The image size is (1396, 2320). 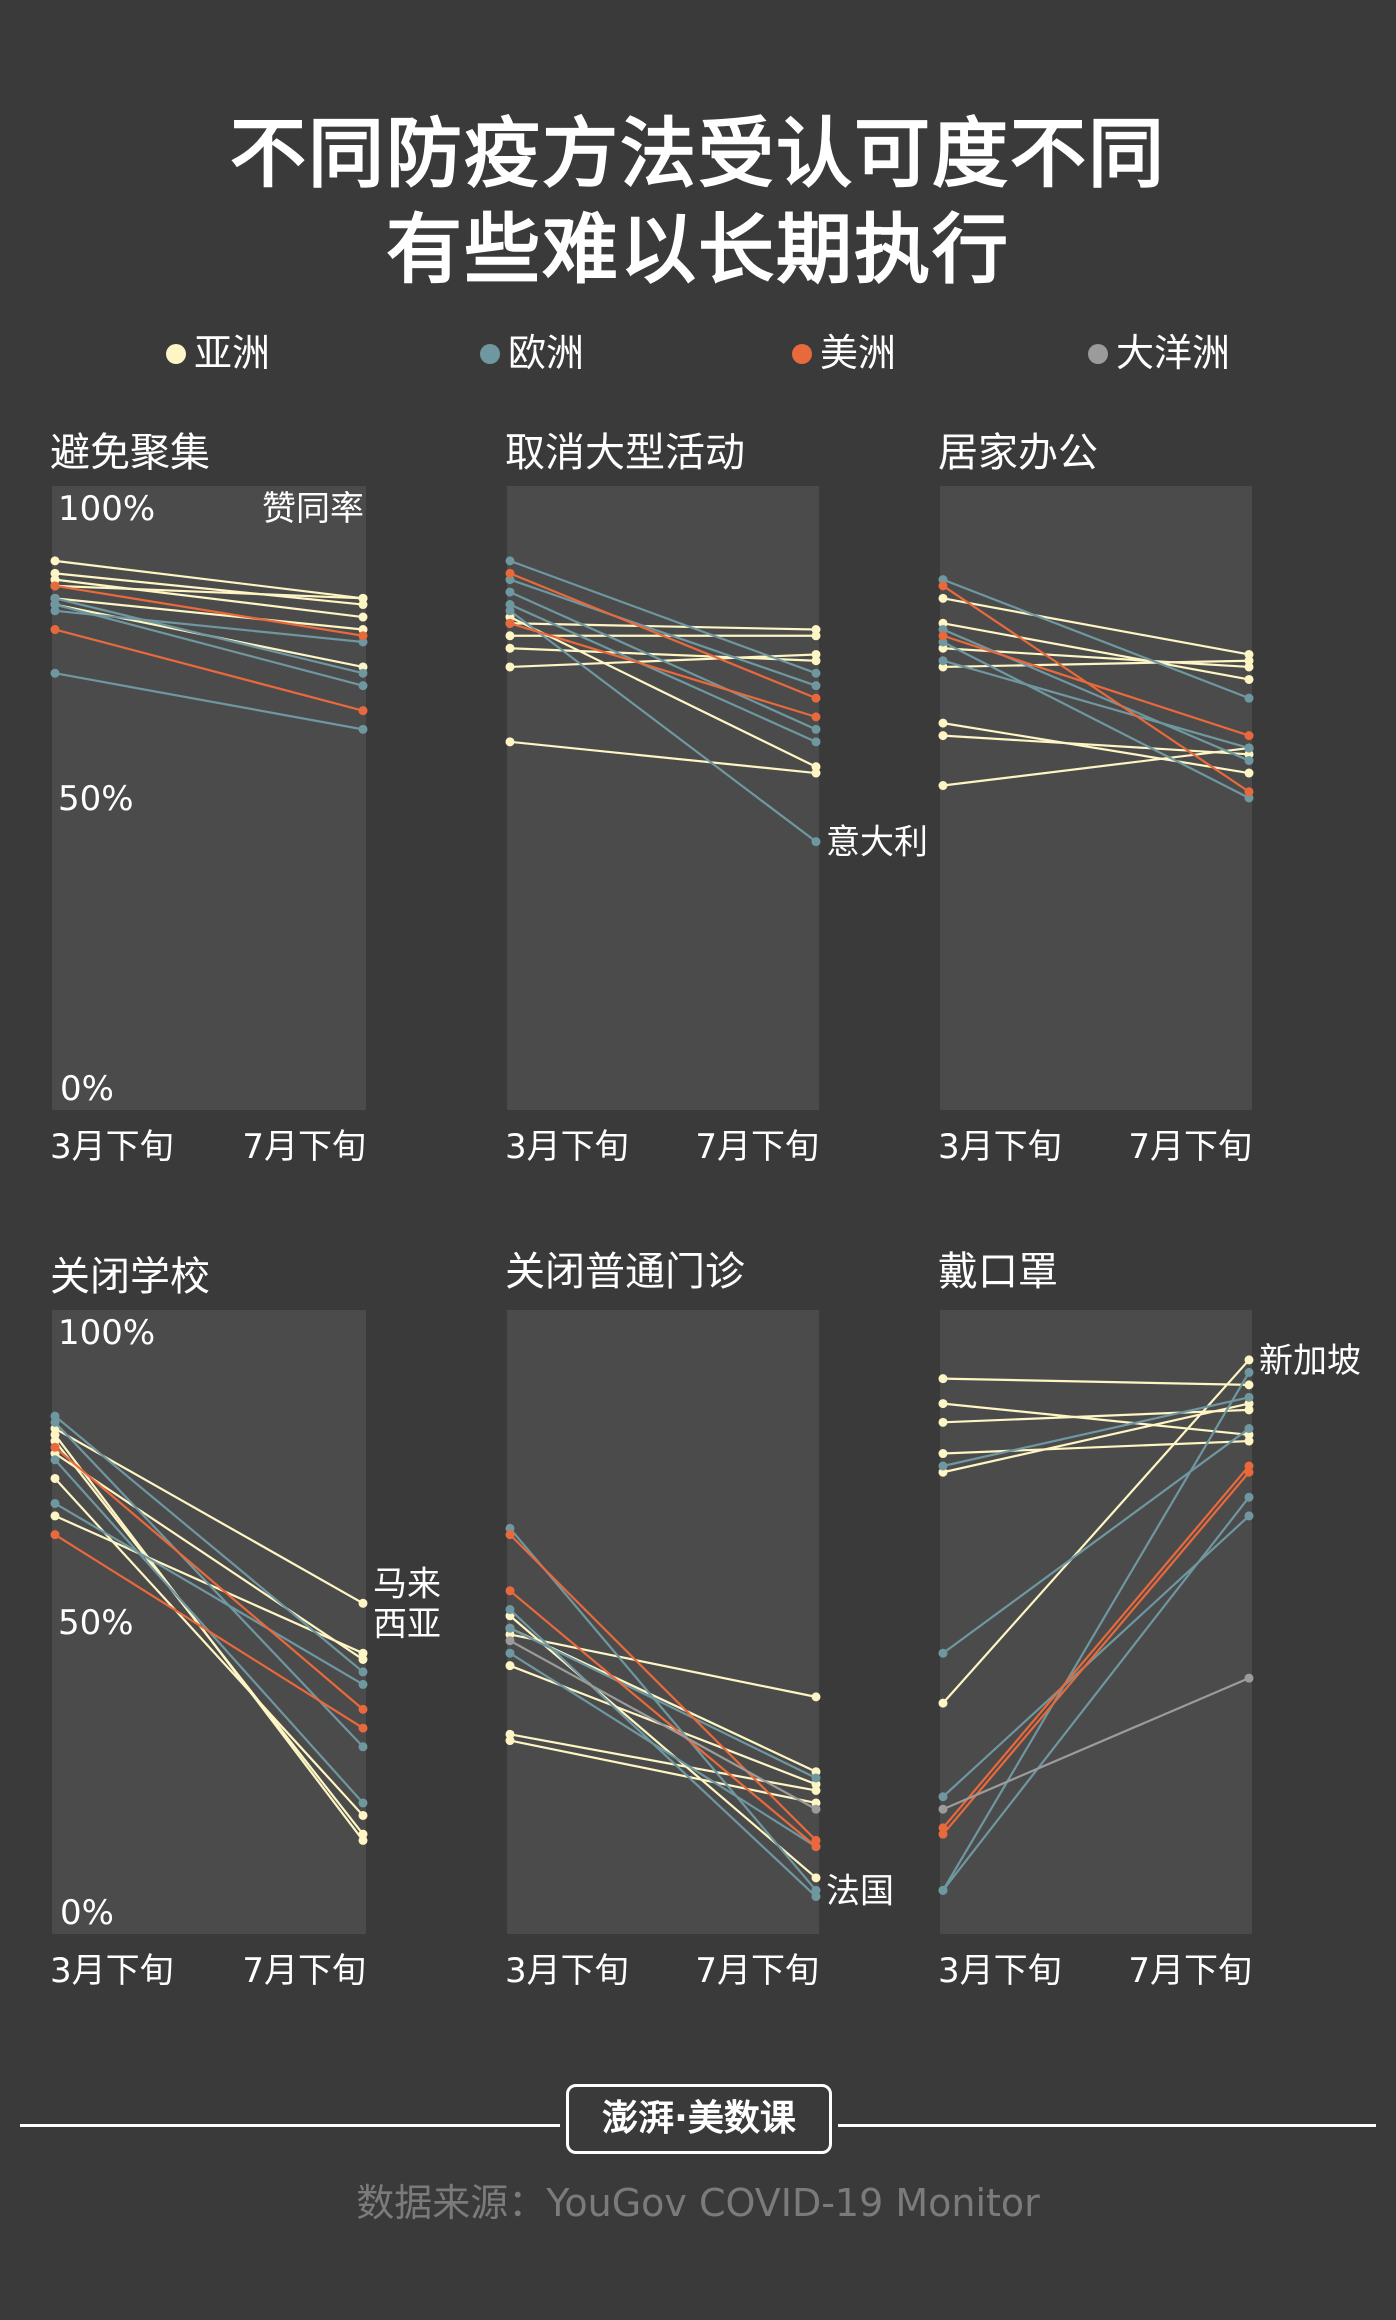 I want to click on logo: 澎湃·美数课, so click(x=699, y=2119).